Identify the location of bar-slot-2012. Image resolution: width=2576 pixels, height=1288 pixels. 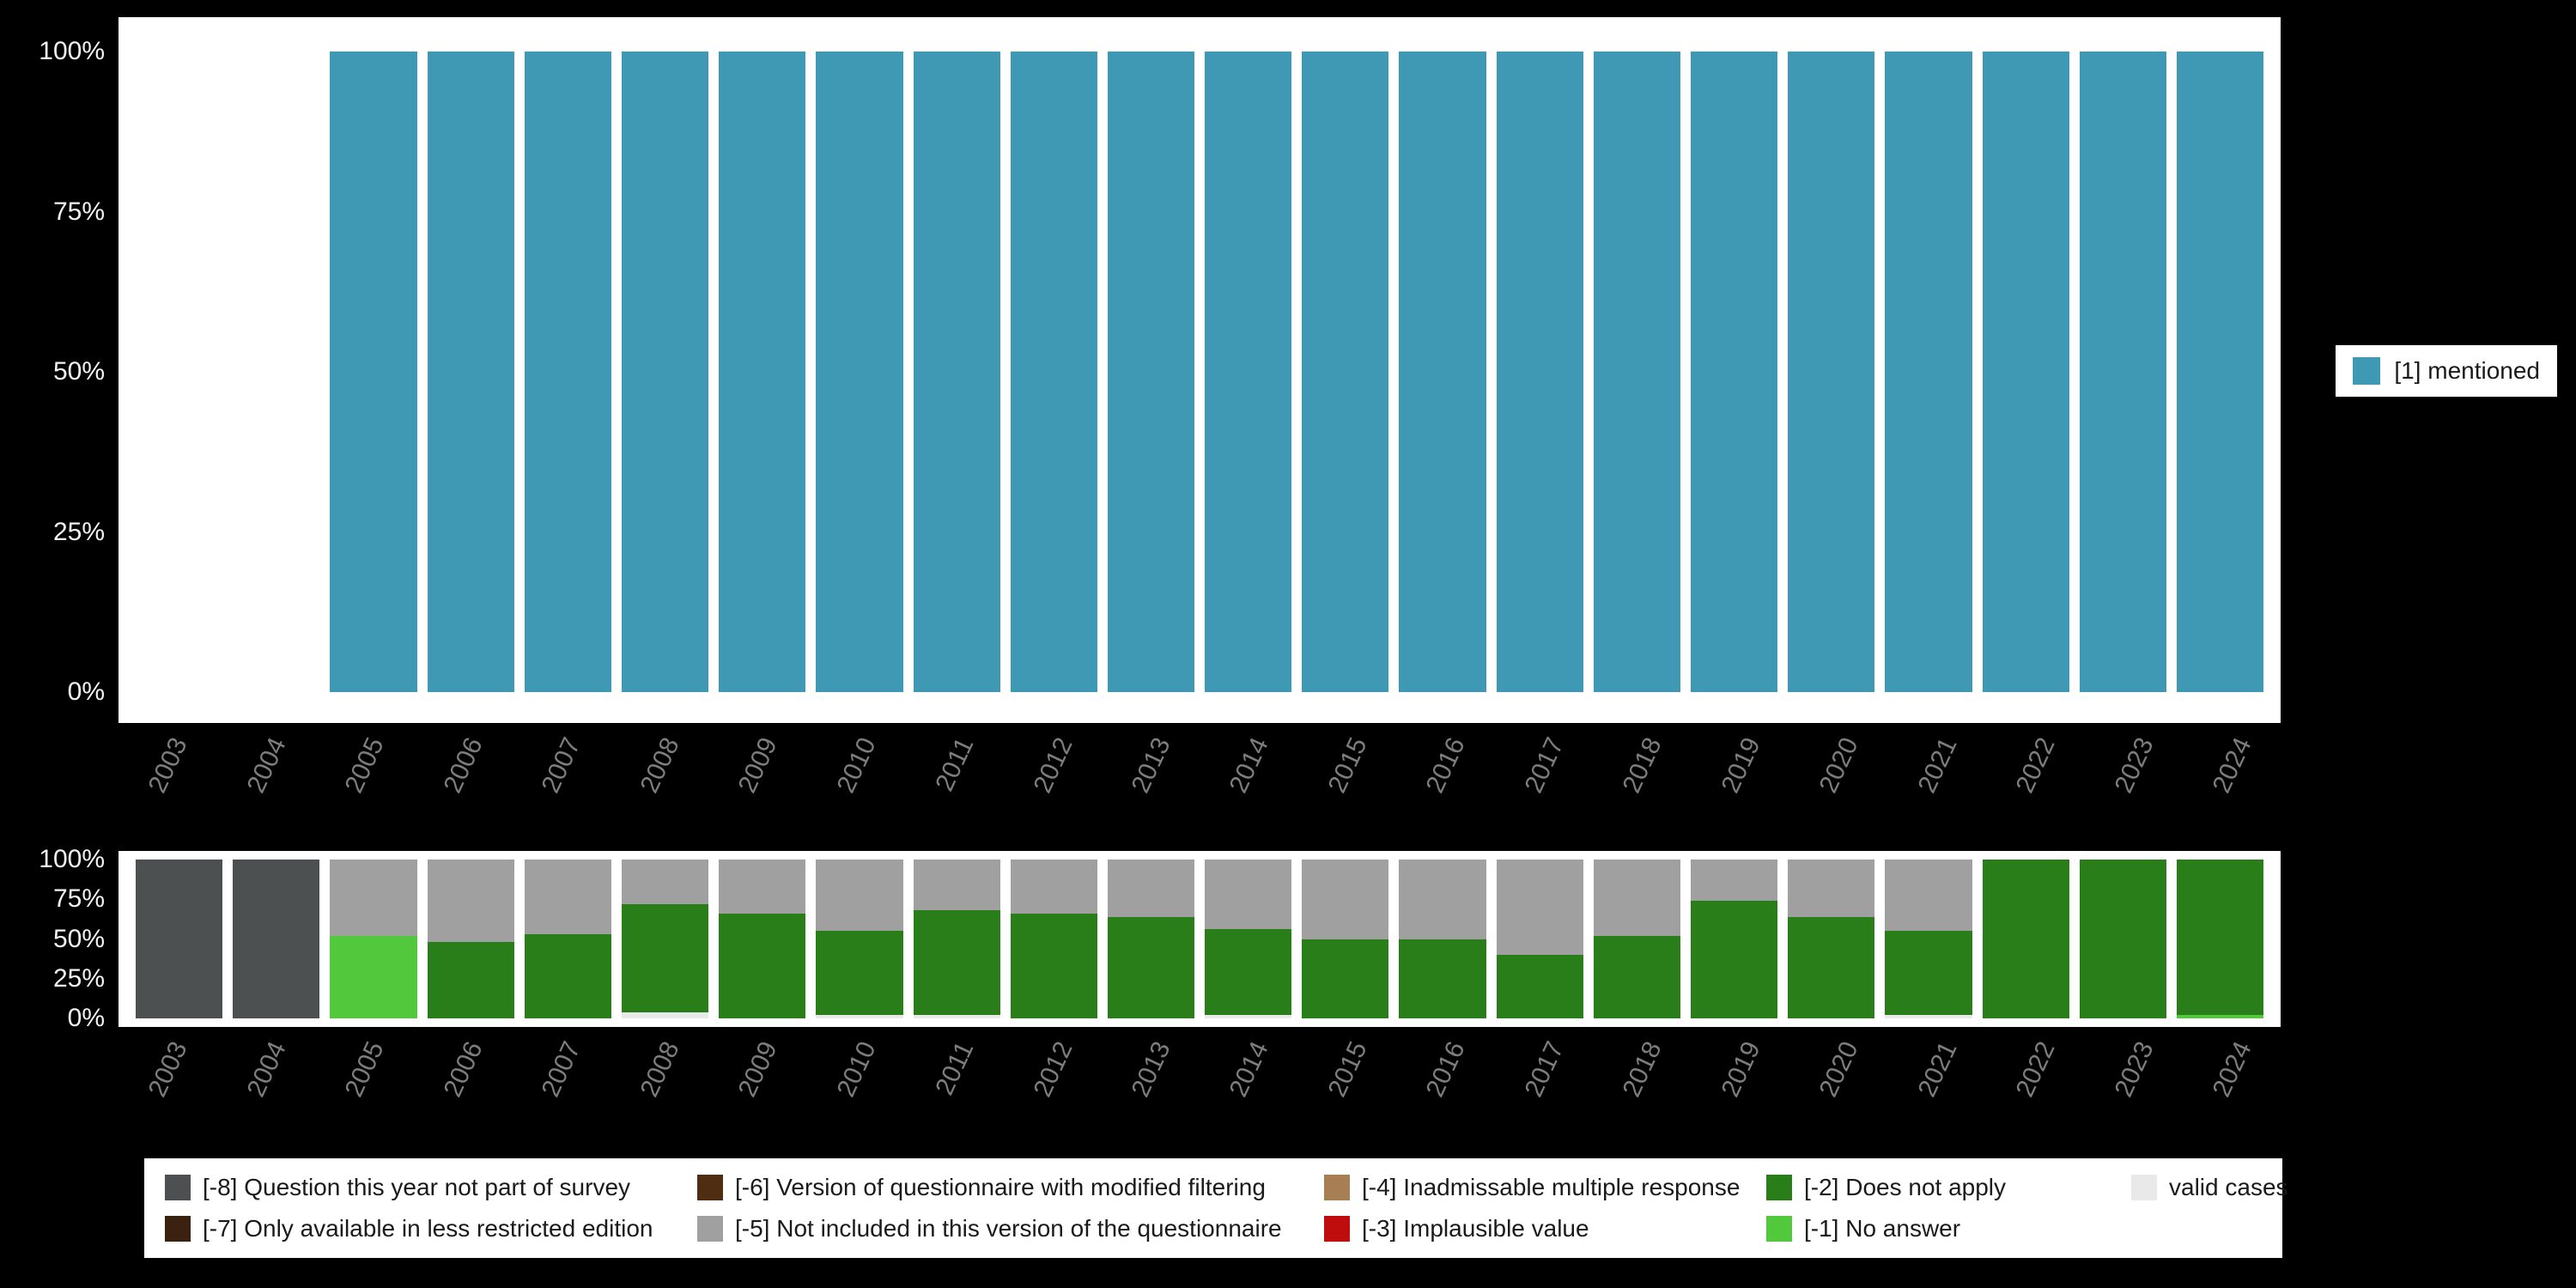
(1054, 372).